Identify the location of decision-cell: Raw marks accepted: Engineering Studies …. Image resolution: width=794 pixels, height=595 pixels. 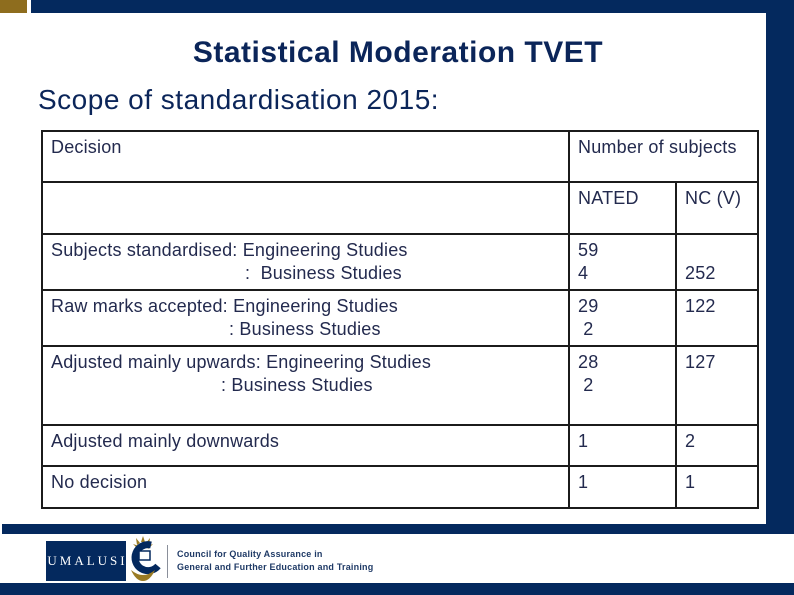
(305, 318).